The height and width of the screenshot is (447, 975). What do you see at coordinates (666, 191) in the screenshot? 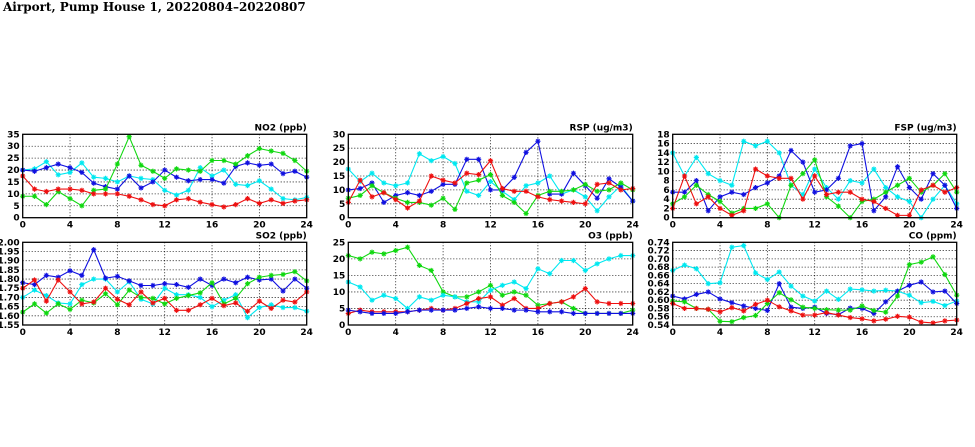
I see `y-tick-label: 6` at bounding box center [666, 191].